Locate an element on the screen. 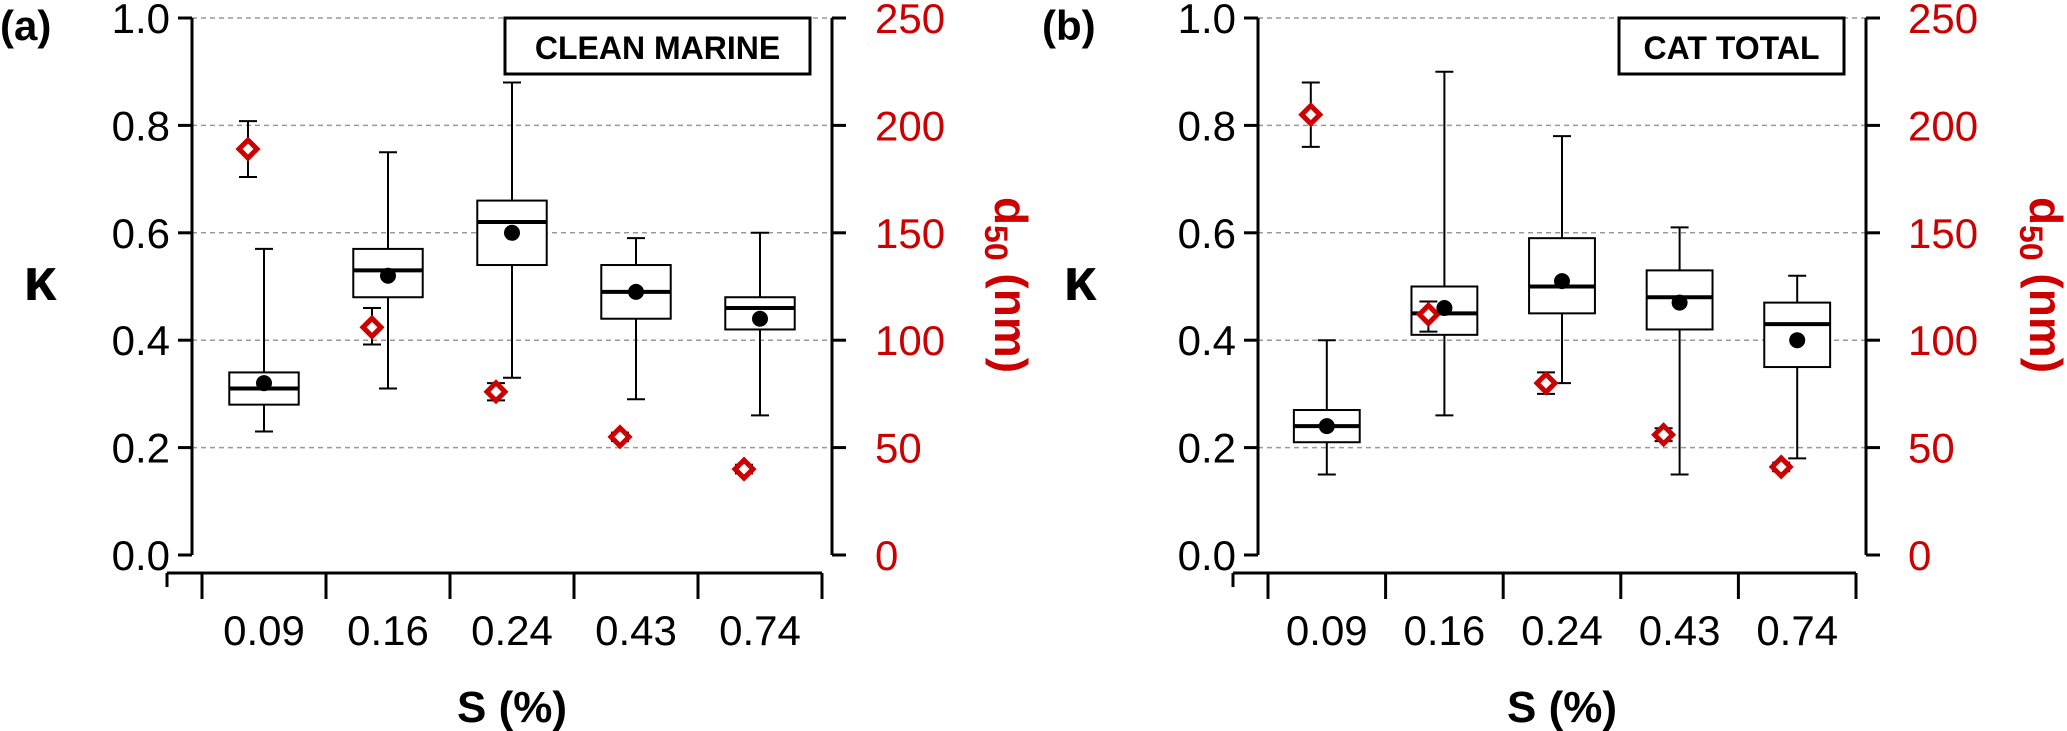 The height and width of the screenshot is (731, 2067). chart-title: CAT TOTAL is located at coordinates (1732, 48).